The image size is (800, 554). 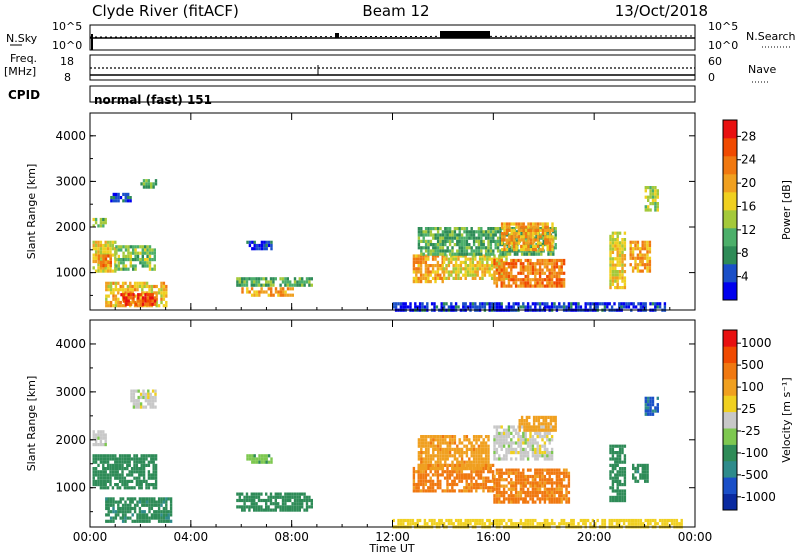 I want to click on nsearch-label: N.Search, so click(x=771, y=36).